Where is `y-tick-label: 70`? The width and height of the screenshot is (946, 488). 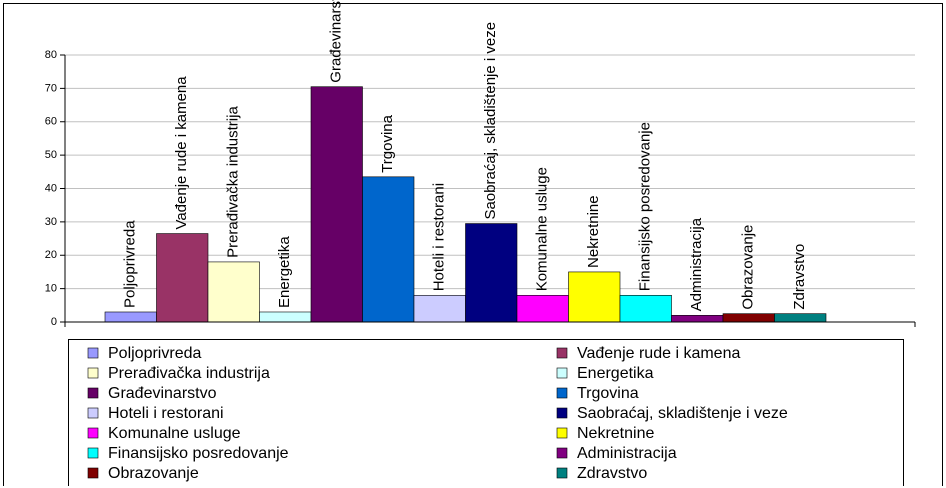 y-tick-label: 70 is located at coordinates (51, 88).